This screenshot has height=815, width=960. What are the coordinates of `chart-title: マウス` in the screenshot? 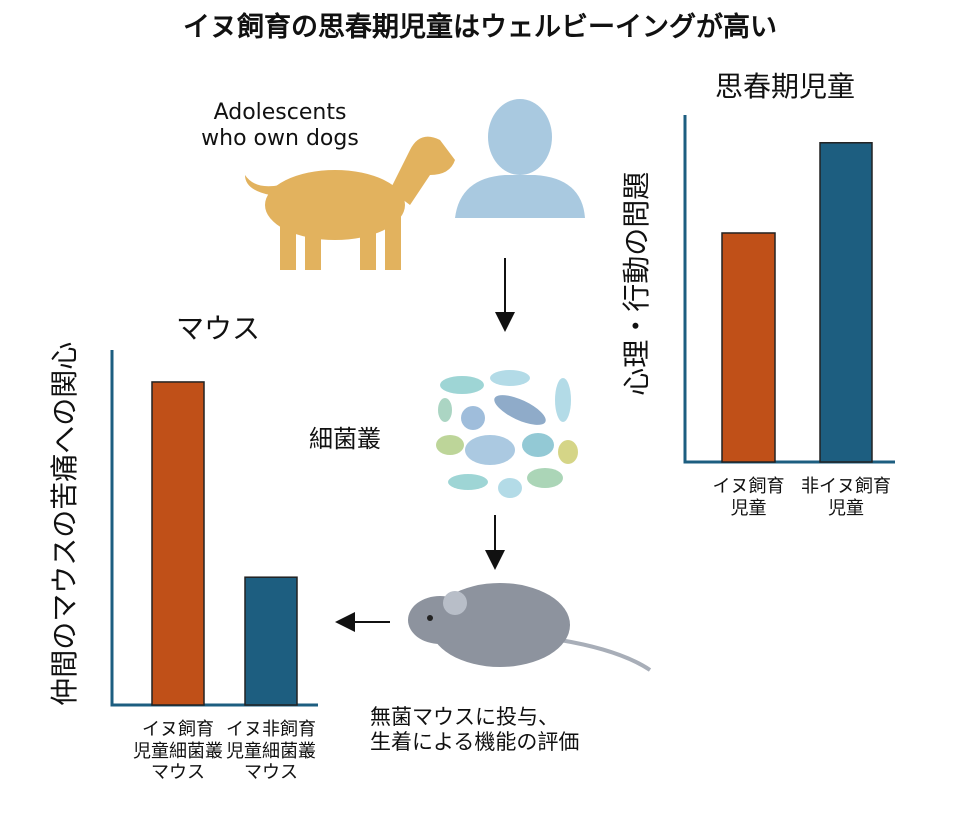 It's located at (217, 328).